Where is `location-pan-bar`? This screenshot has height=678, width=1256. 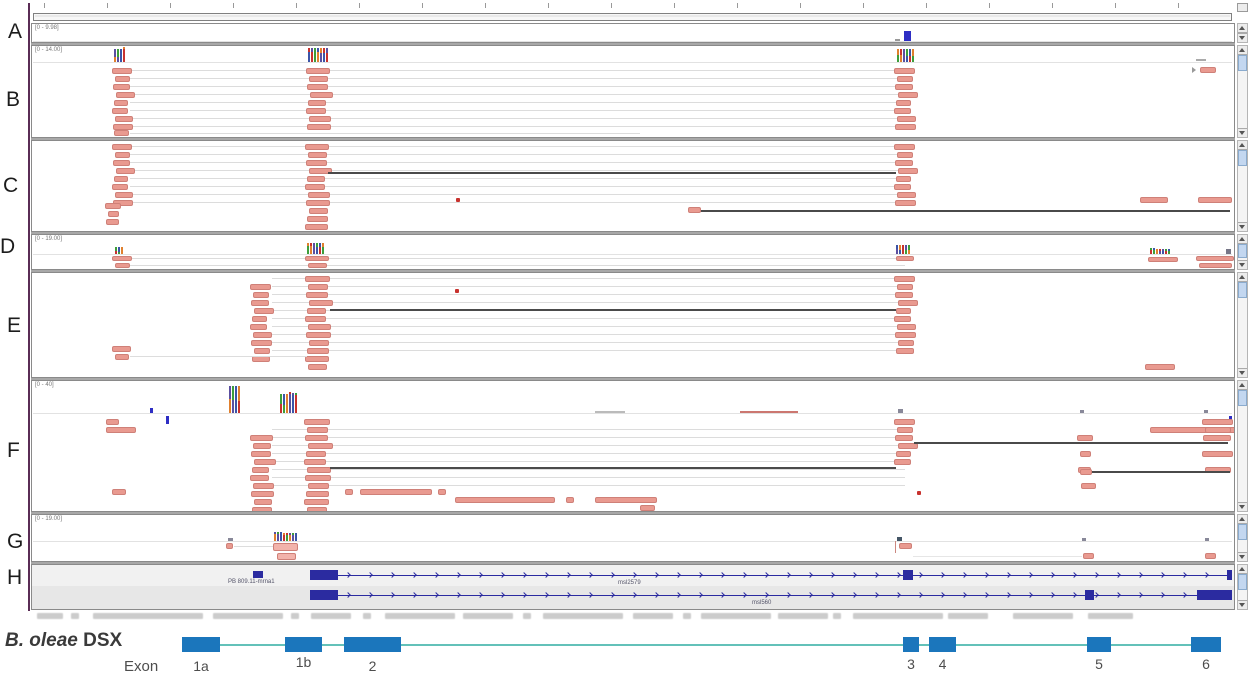
location-pan-bar is located at coordinates (632, 17).